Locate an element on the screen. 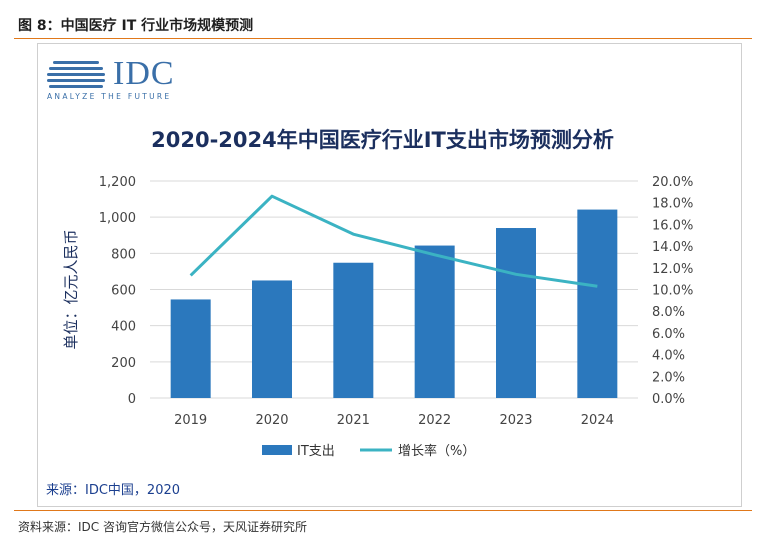 Image resolution: width=765 pixels, height=547 pixels. y2-tick-label: 16.0% is located at coordinates (672, 225).